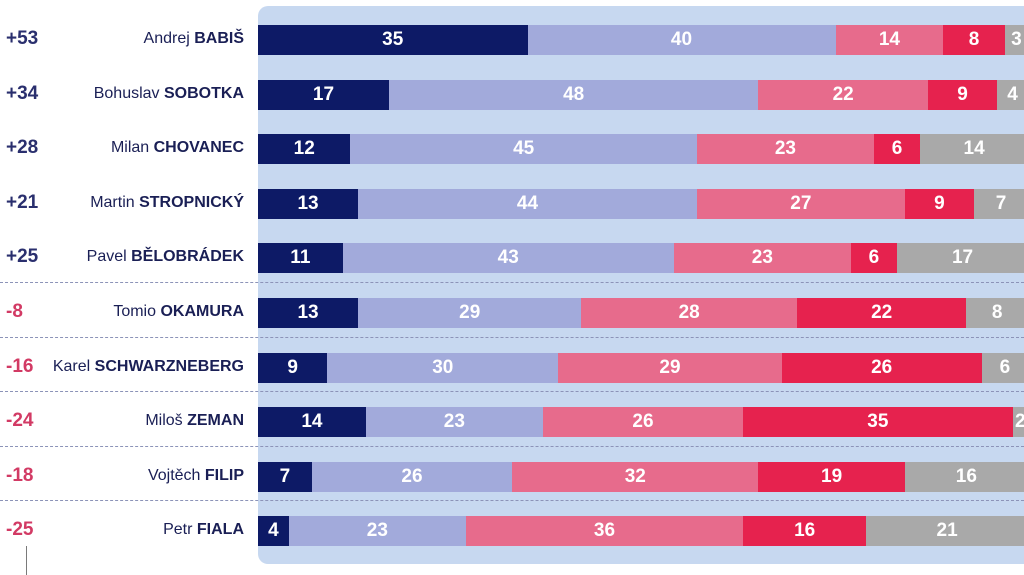  What do you see at coordinates (22, 38) in the screenshot?
I see `net-score-label: +53` at bounding box center [22, 38].